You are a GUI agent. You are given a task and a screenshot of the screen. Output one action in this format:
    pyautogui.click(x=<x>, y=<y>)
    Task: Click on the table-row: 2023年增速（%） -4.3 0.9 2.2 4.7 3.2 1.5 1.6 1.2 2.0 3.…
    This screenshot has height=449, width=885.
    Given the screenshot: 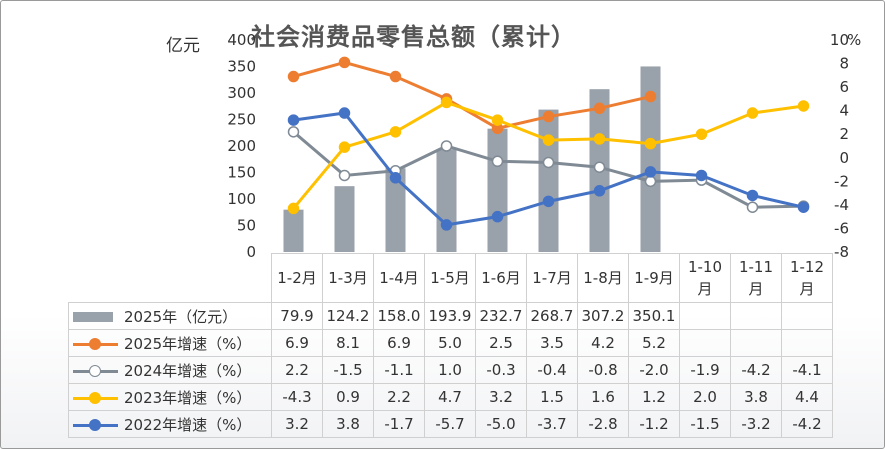 What is the action you would take?
    pyautogui.click(x=450, y=397)
    